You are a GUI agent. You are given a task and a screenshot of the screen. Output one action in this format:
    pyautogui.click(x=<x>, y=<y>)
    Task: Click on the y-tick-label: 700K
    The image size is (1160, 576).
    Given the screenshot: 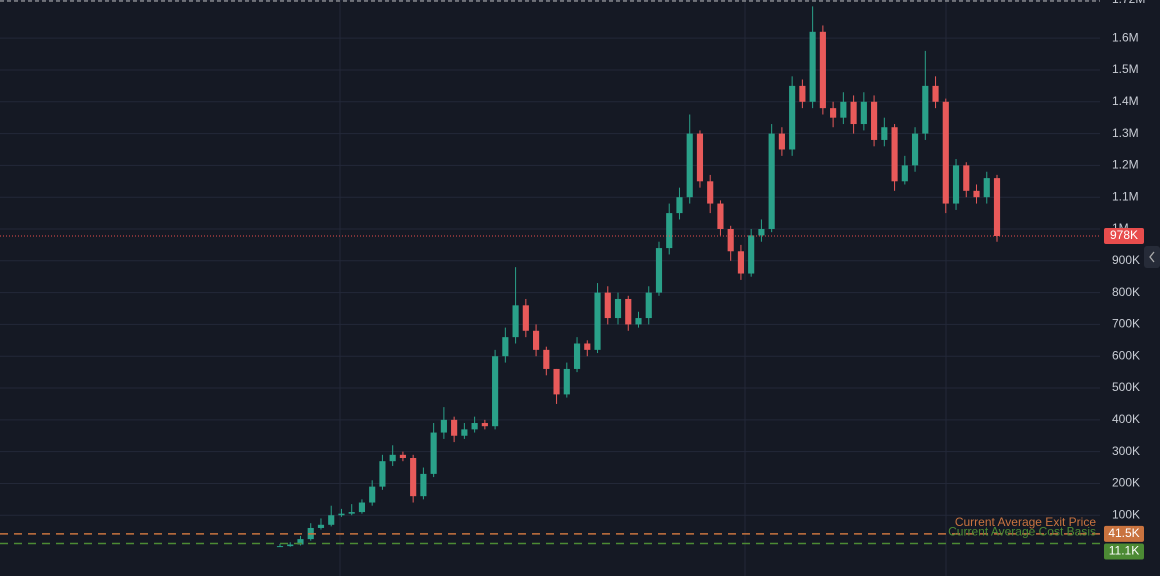 What is the action you would take?
    pyautogui.click(x=1126, y=324)
    